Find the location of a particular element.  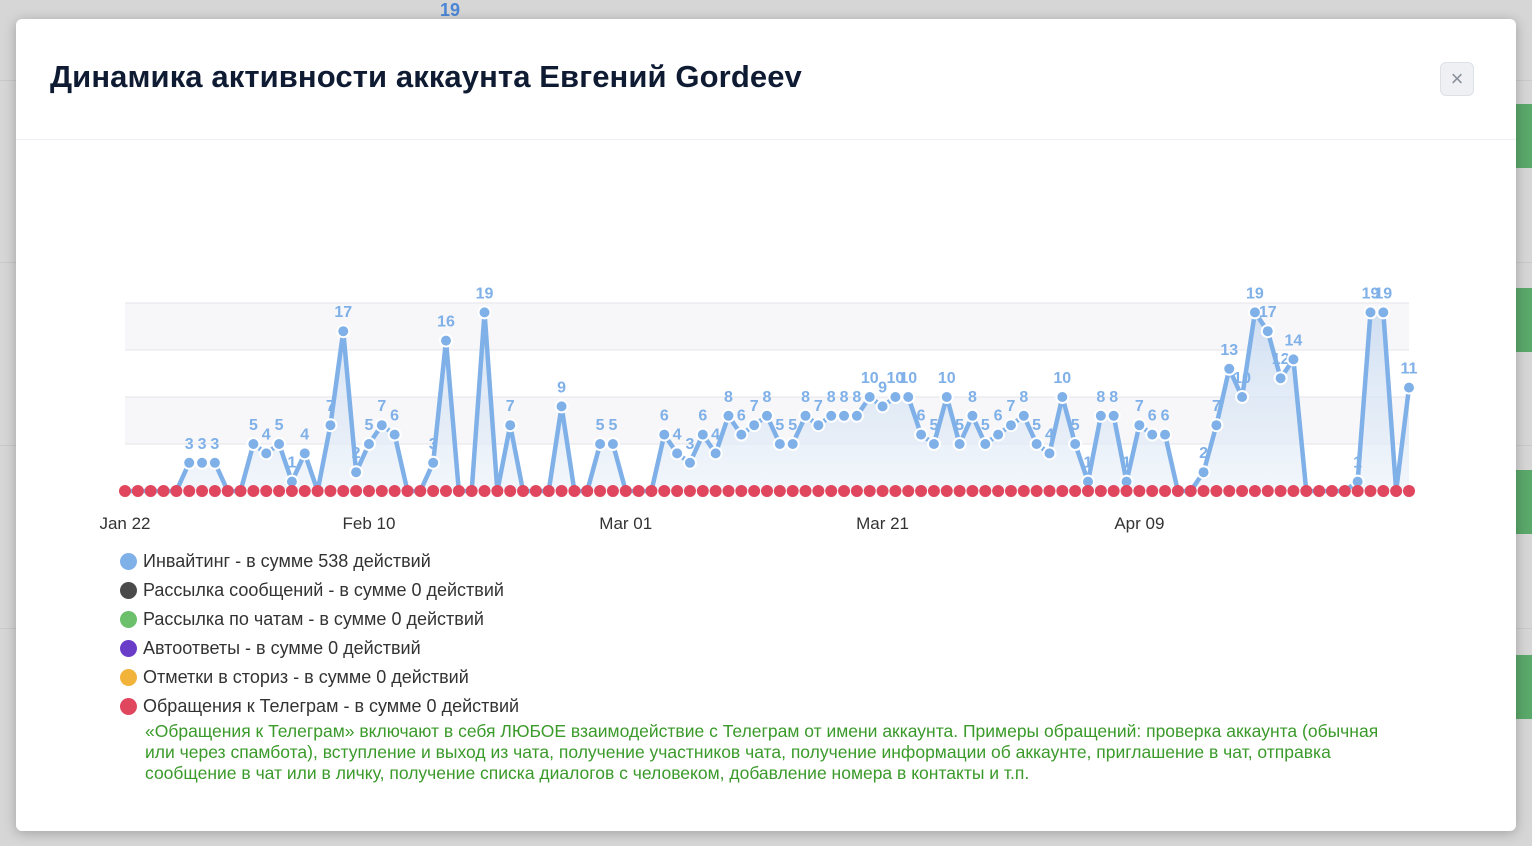

legend-label: Рассылка сообщений - в сумме 0 действий is located at coordinates (323, 590).